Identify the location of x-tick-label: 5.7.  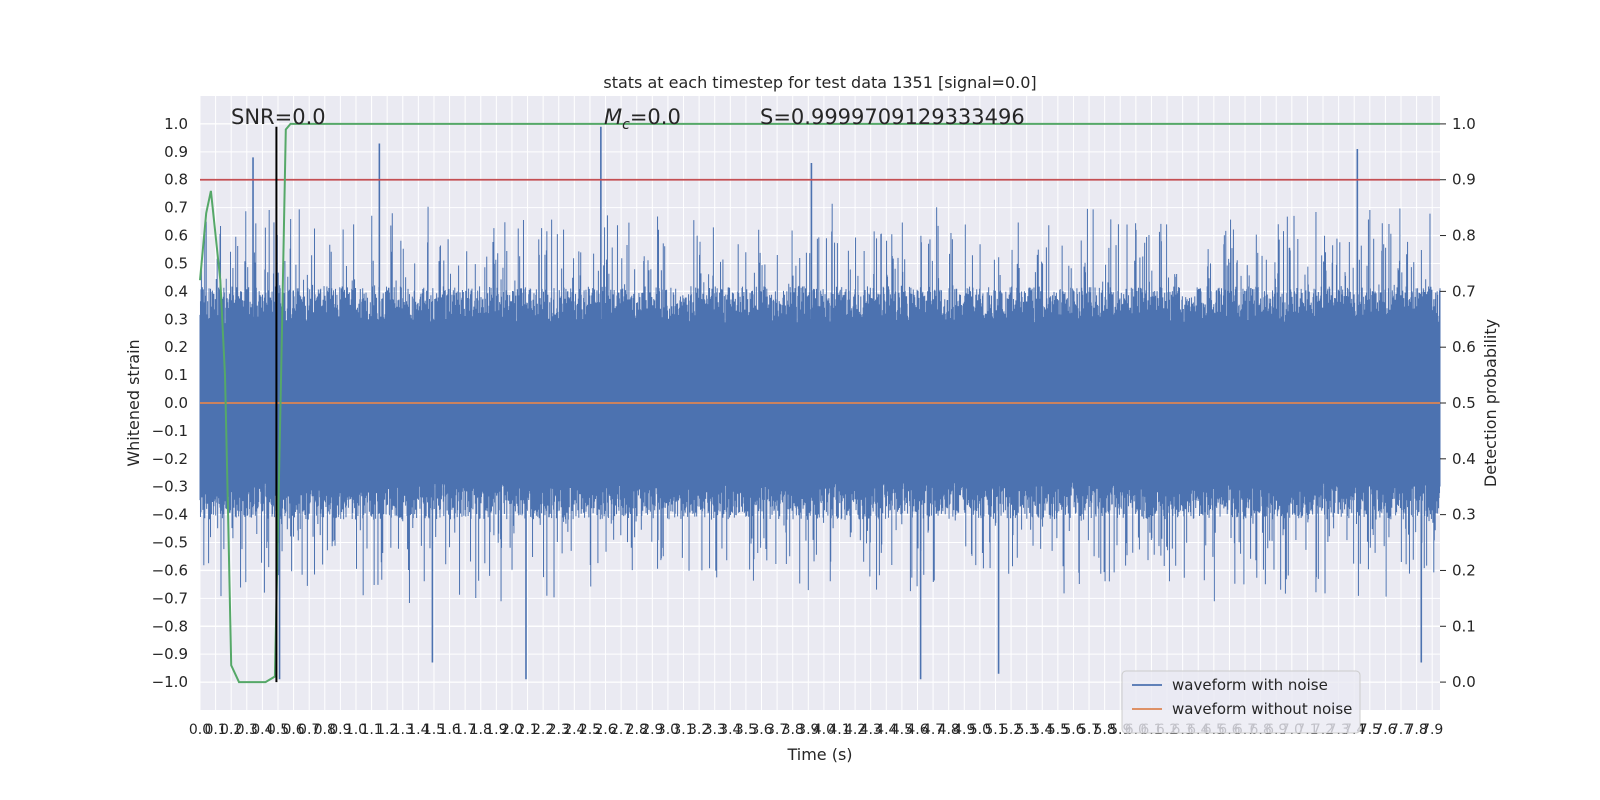
(1089, 730).